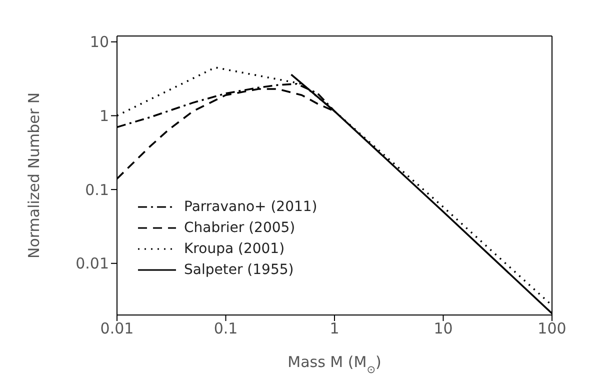  Describe the element at coordinates (335, 364) in the screenshot. I see `x-axis-title: Mass M (M$_{⊙}$)` at that location.